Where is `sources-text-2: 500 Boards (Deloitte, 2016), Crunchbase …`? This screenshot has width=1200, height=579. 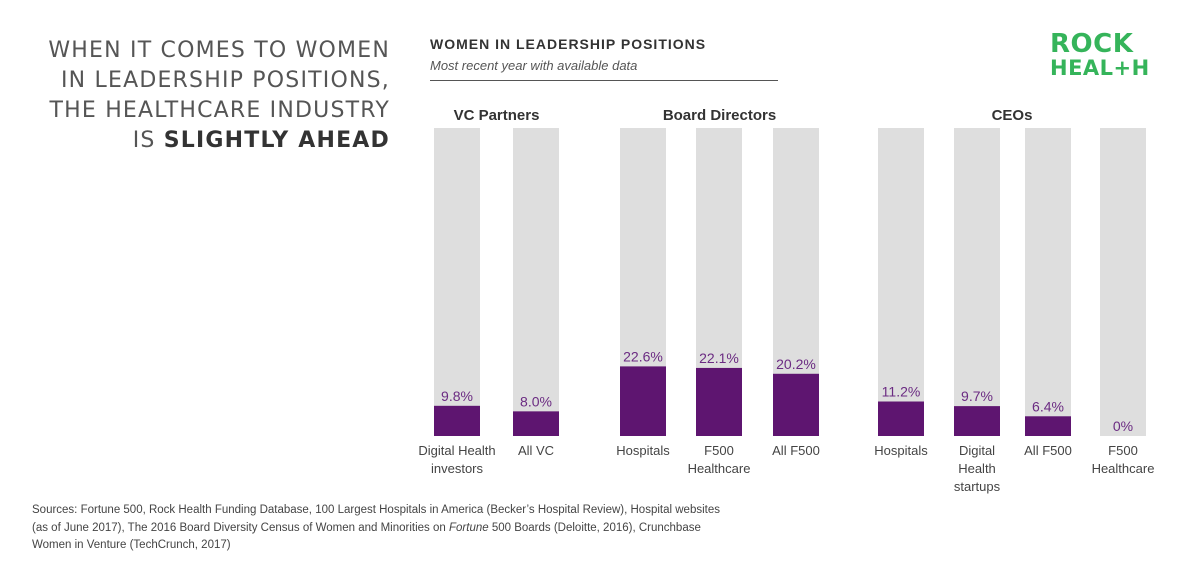
sources-text-2: 500 Boards (Deloitte, 2016), Crunchbase … is located at coordinates (366, 536).